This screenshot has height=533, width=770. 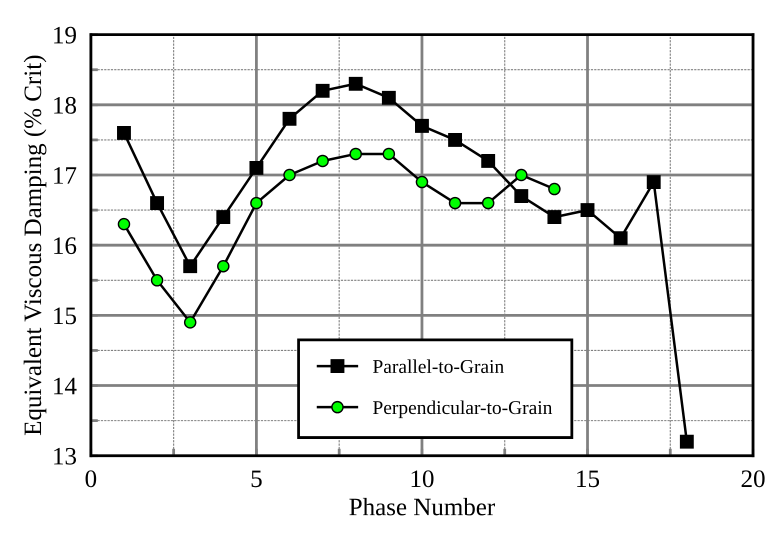 What do you see at coordinates (65, 316) in the screenshot?
I see `y-tick-label: 15` at bounding box center [65, 316].